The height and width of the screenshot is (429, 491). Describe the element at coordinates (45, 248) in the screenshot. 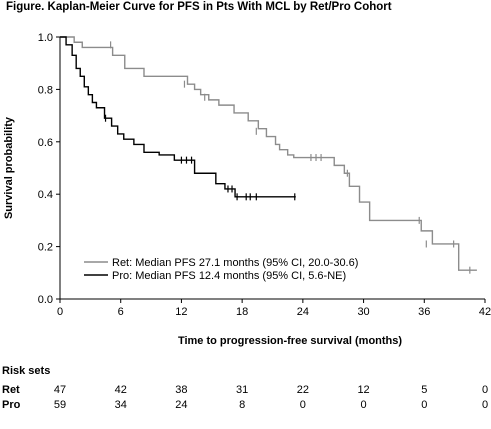

I see `y-tick-label: 0.2` at that location.